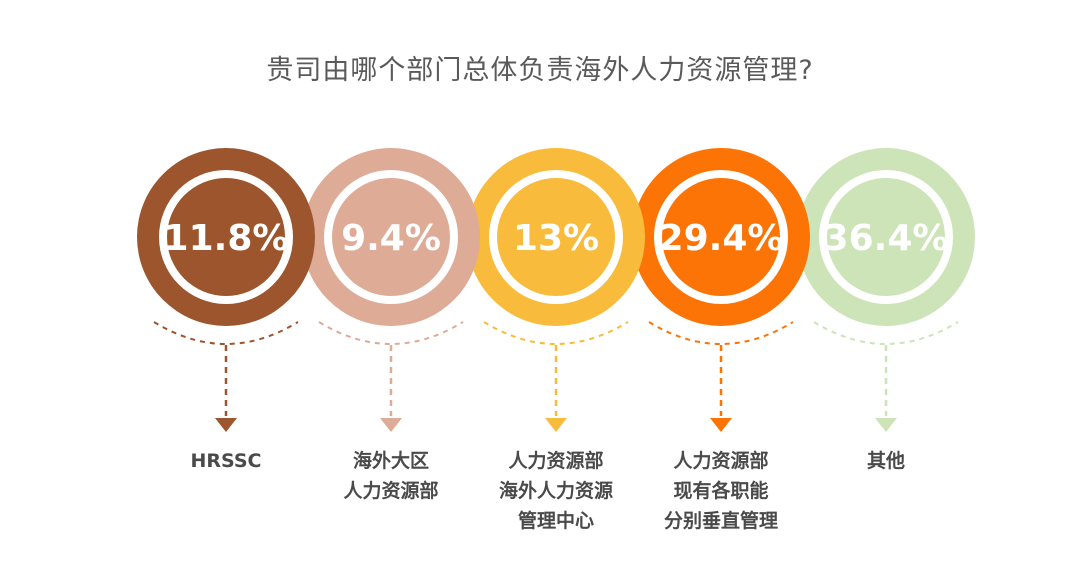  What do you see at coordinates (720, 521) in the screenshot?
I see `category-label-line: 分别垂直管理` at bounding box center [720, 521].